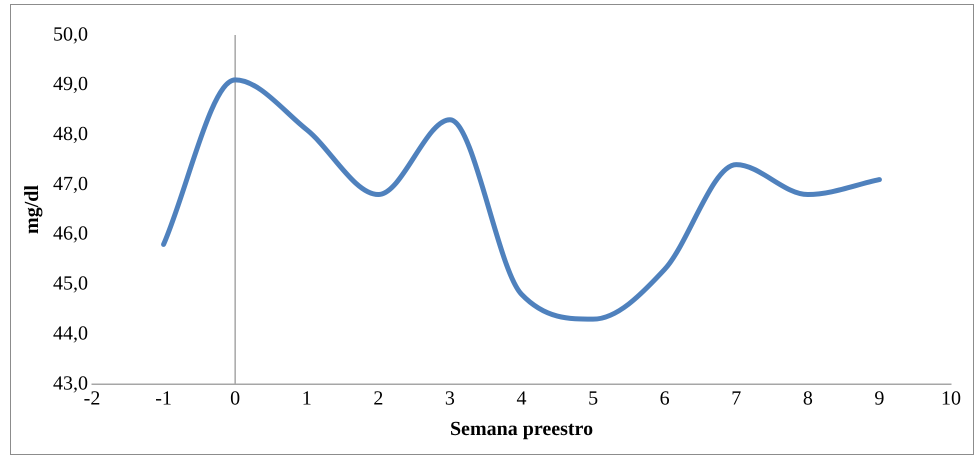  I want to click on y-tick-label: 45,0, so click(70, 283).